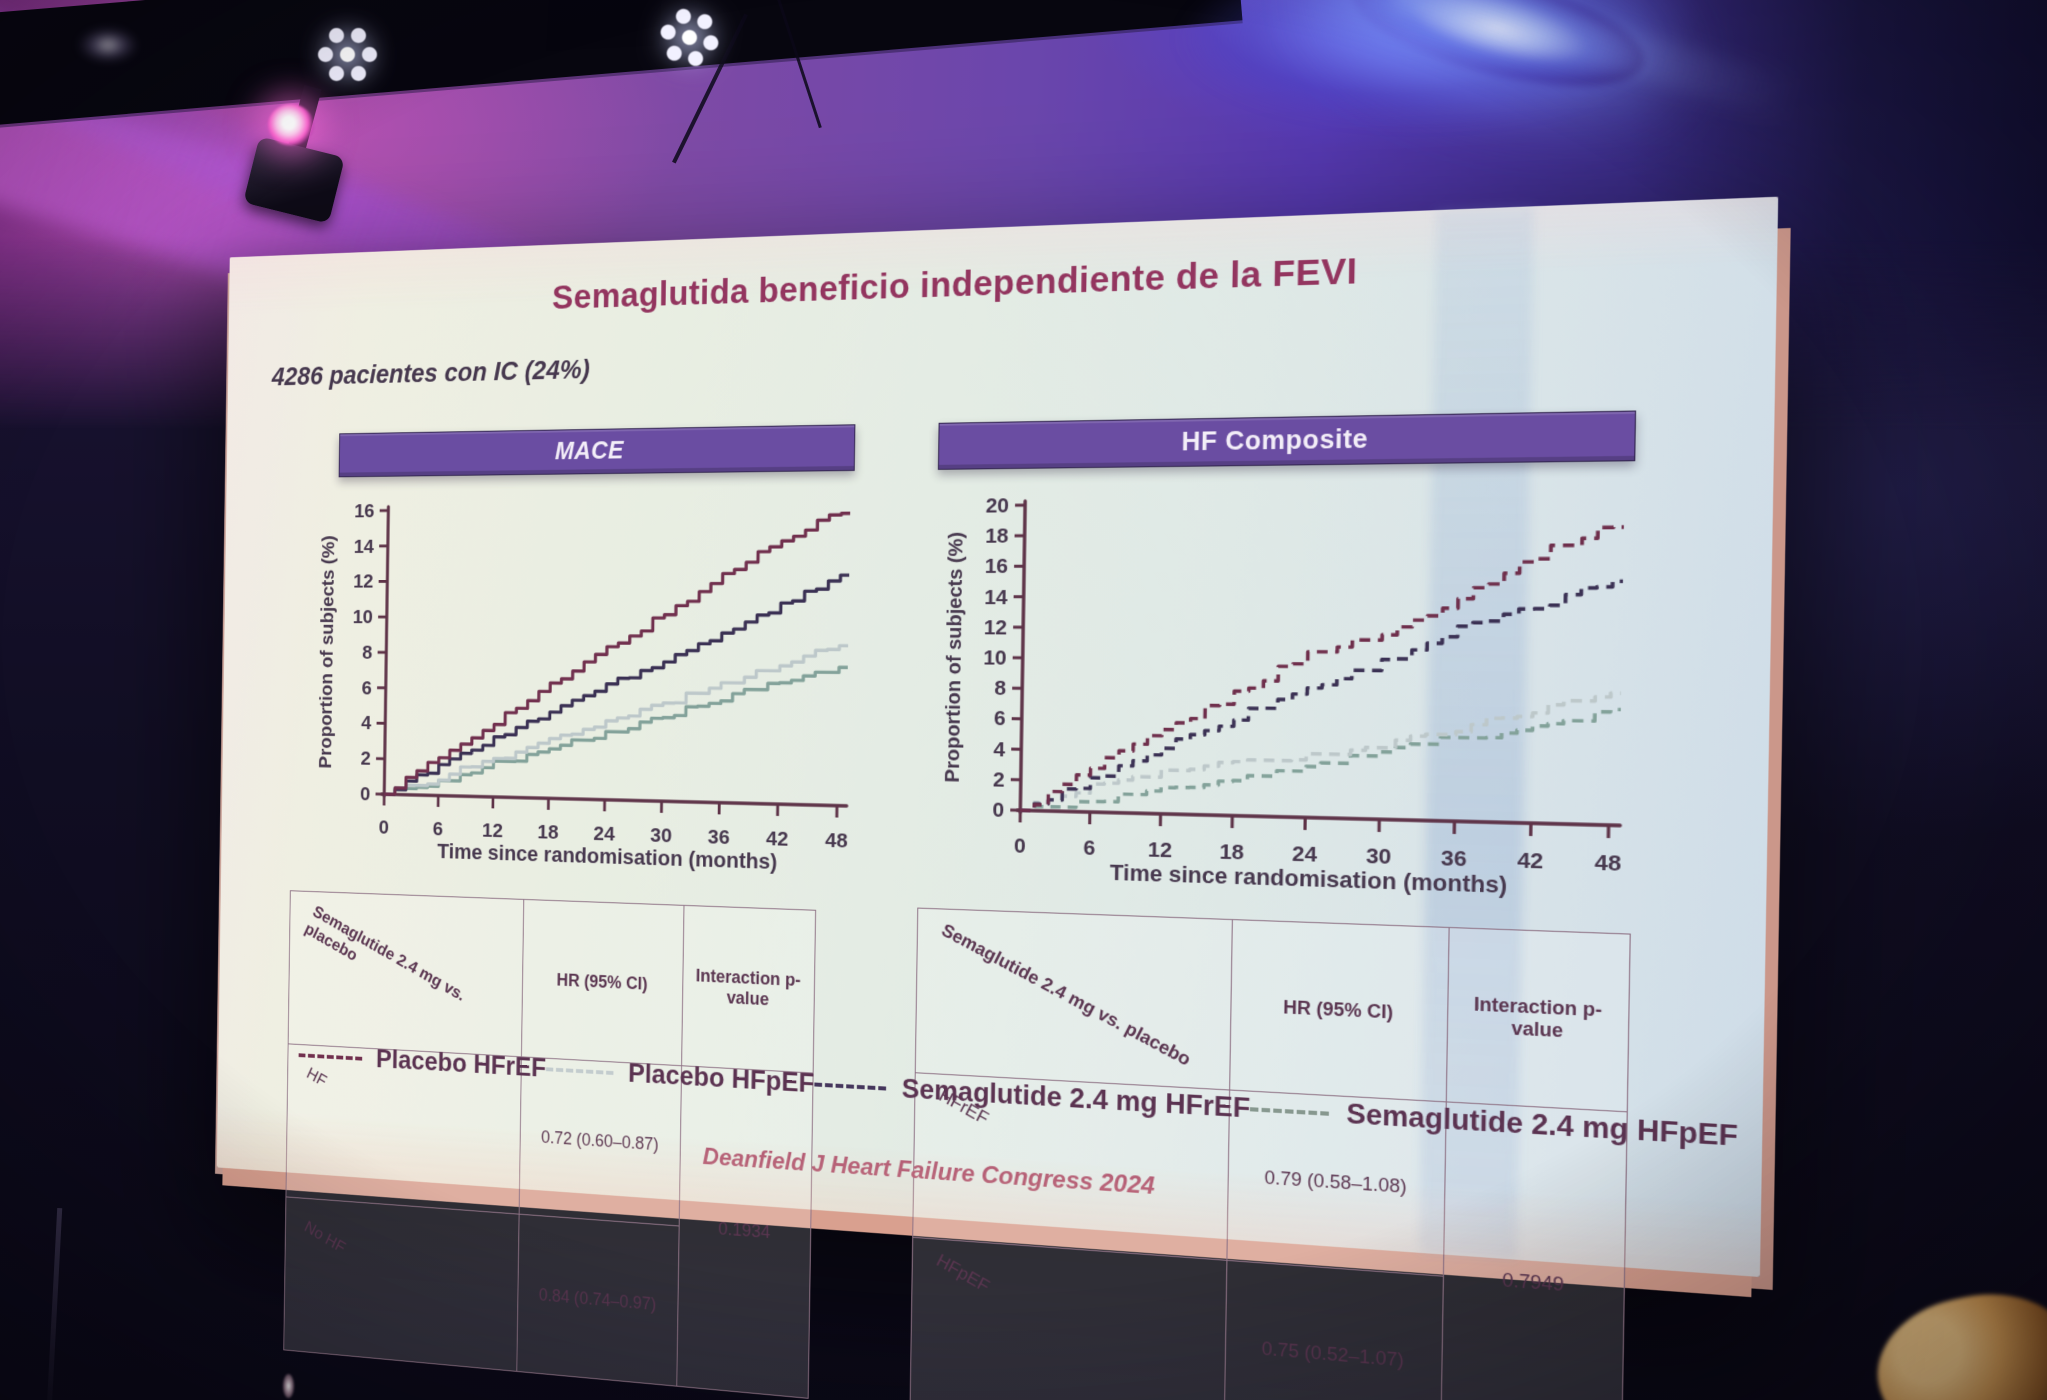  What do you see at coordinates (604, 25) in the screenshot?
I see `truss-mount` at bounding box center [604, 25].